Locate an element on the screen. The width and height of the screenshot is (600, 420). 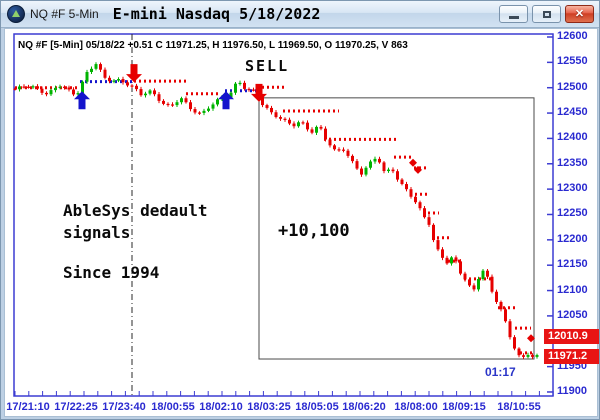
price-tick-label: 12500 is located at coordinates (572, 86).